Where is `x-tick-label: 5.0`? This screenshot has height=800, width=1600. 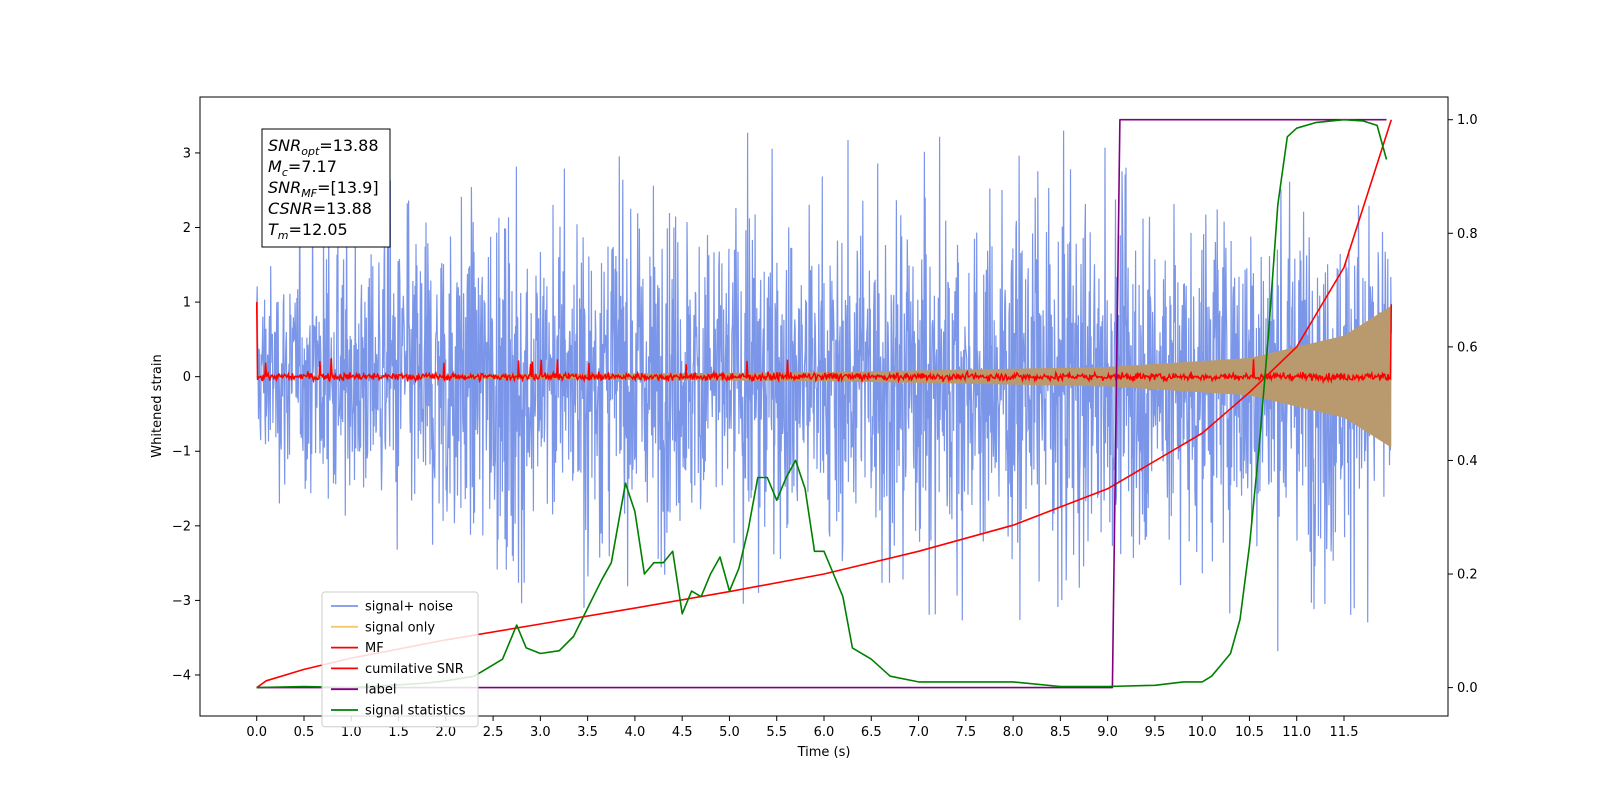 x-tick-label: 5.0 is located at coordinates (729, 732).